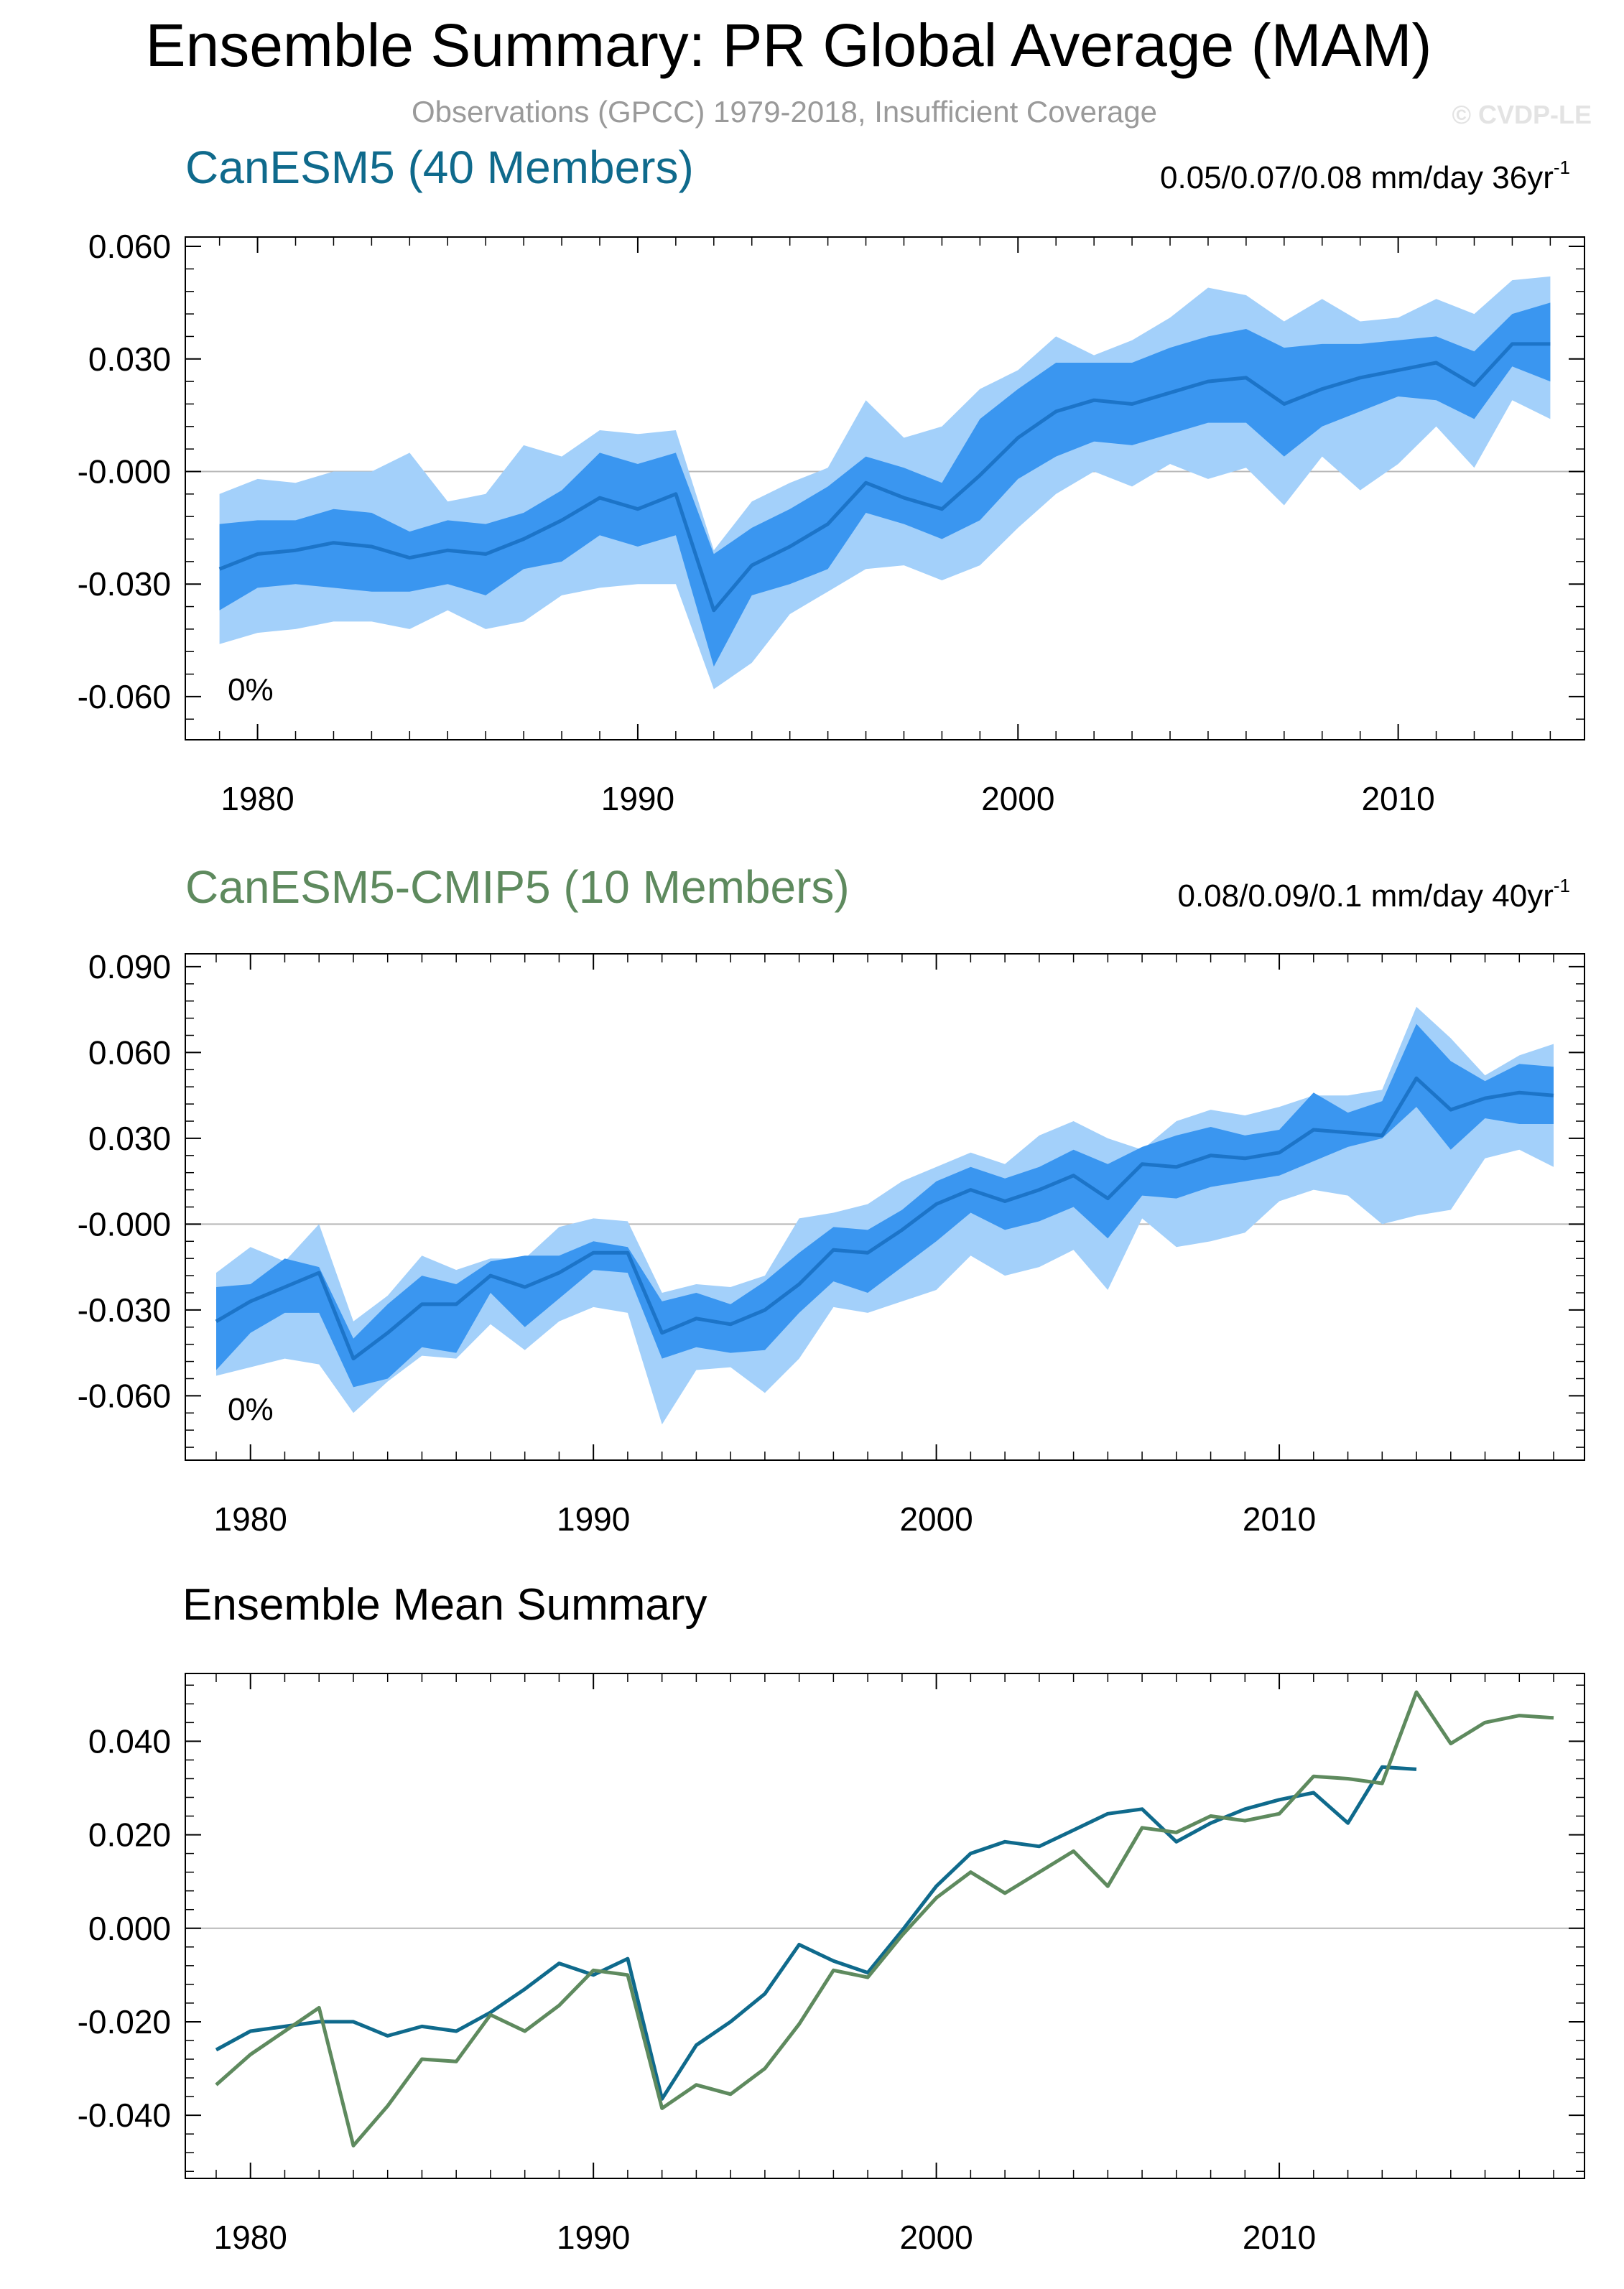 The height and width of the screenshot is (2289, 1624). I want to click on series-line-canesm5, so click(816, 1933).